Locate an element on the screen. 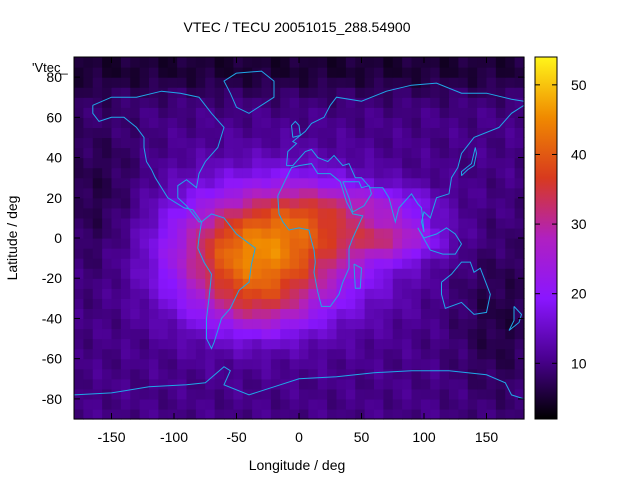 Image resolution: width=640 pixels, height=480 pixels. x-tick-label: 0 is located at coordinates (299, 437).